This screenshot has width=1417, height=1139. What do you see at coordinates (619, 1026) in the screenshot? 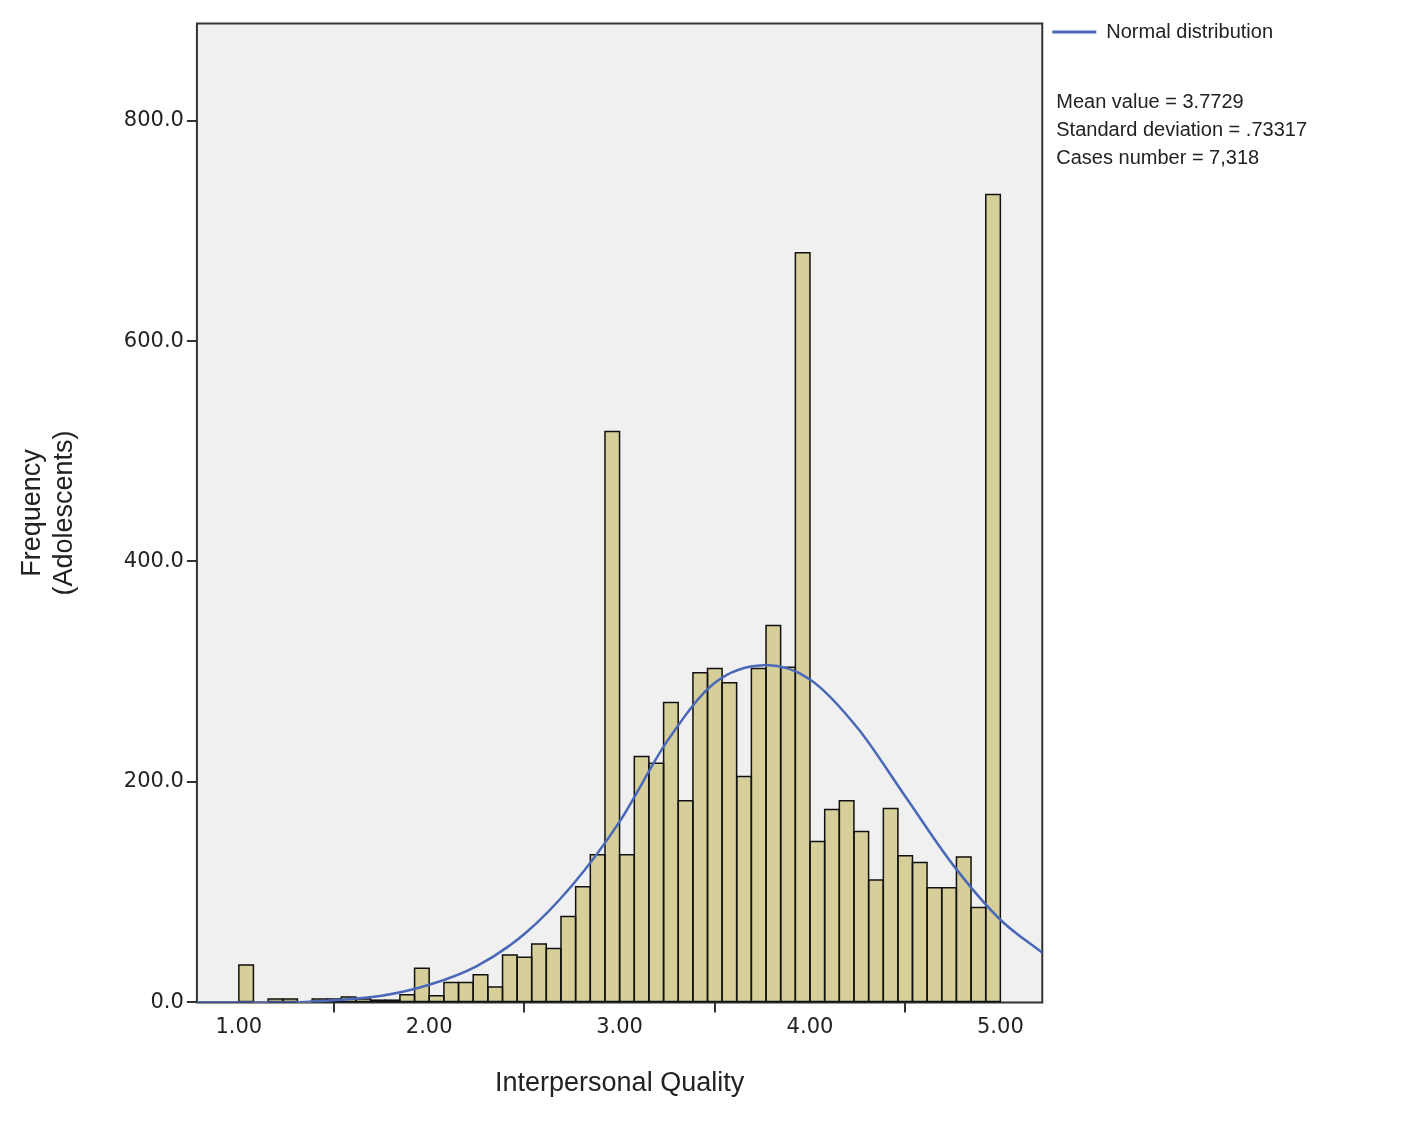
I see `x-tick-label: 3.00` at bounding box center [619, 1026].